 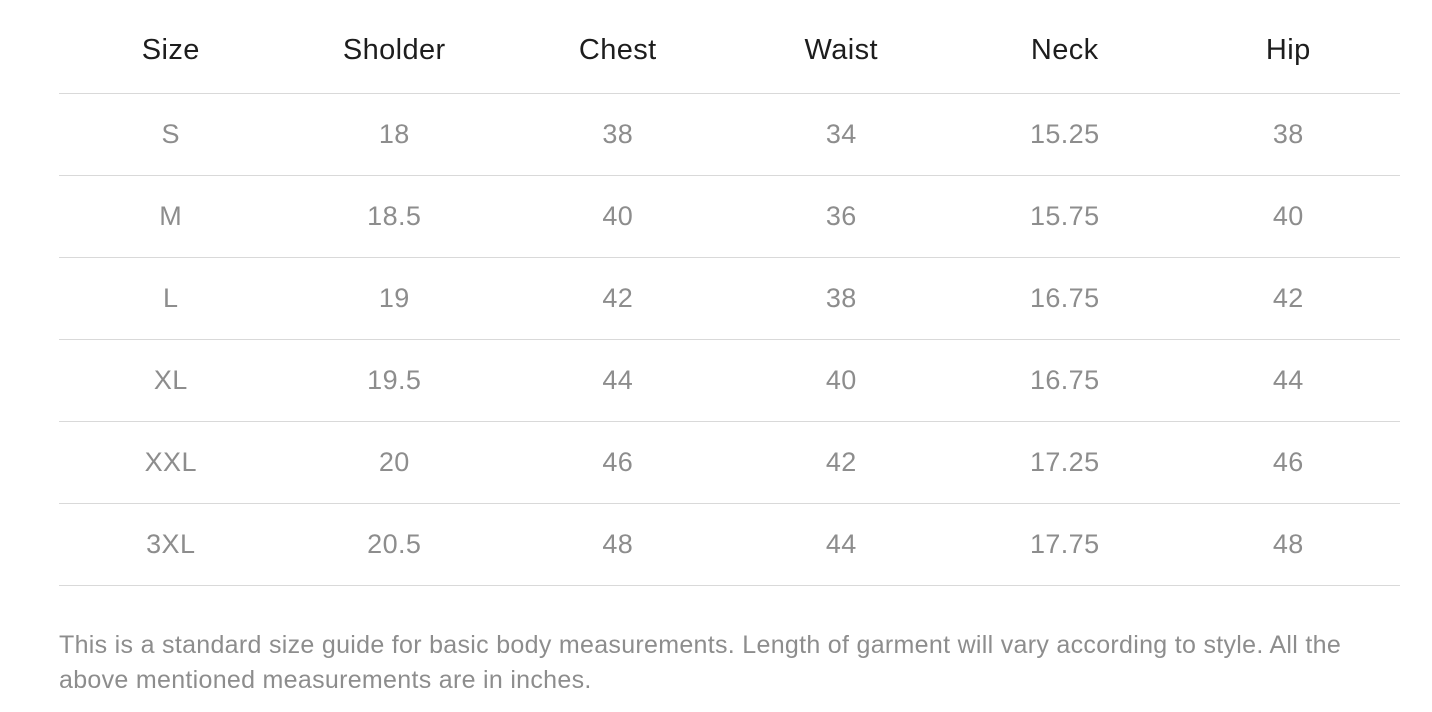 What do you see at coordinates (171, 216) in the screenshot?
I see `cell-size: M` at bounding box center [171, 216].